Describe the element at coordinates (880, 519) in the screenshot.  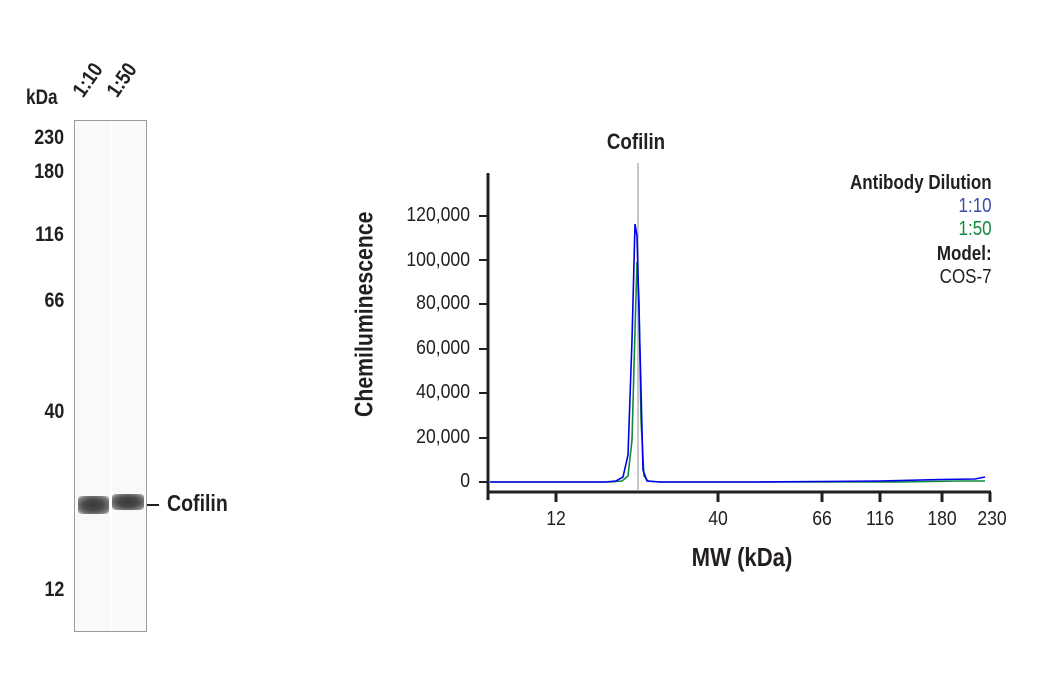
I see `x-tick-label: 116` at that location.